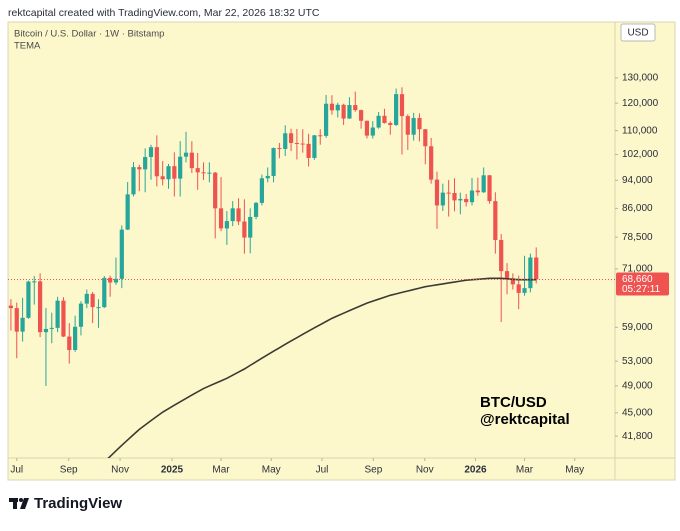  I want to click on y-tick-label: 59,000, so click(637, 327).